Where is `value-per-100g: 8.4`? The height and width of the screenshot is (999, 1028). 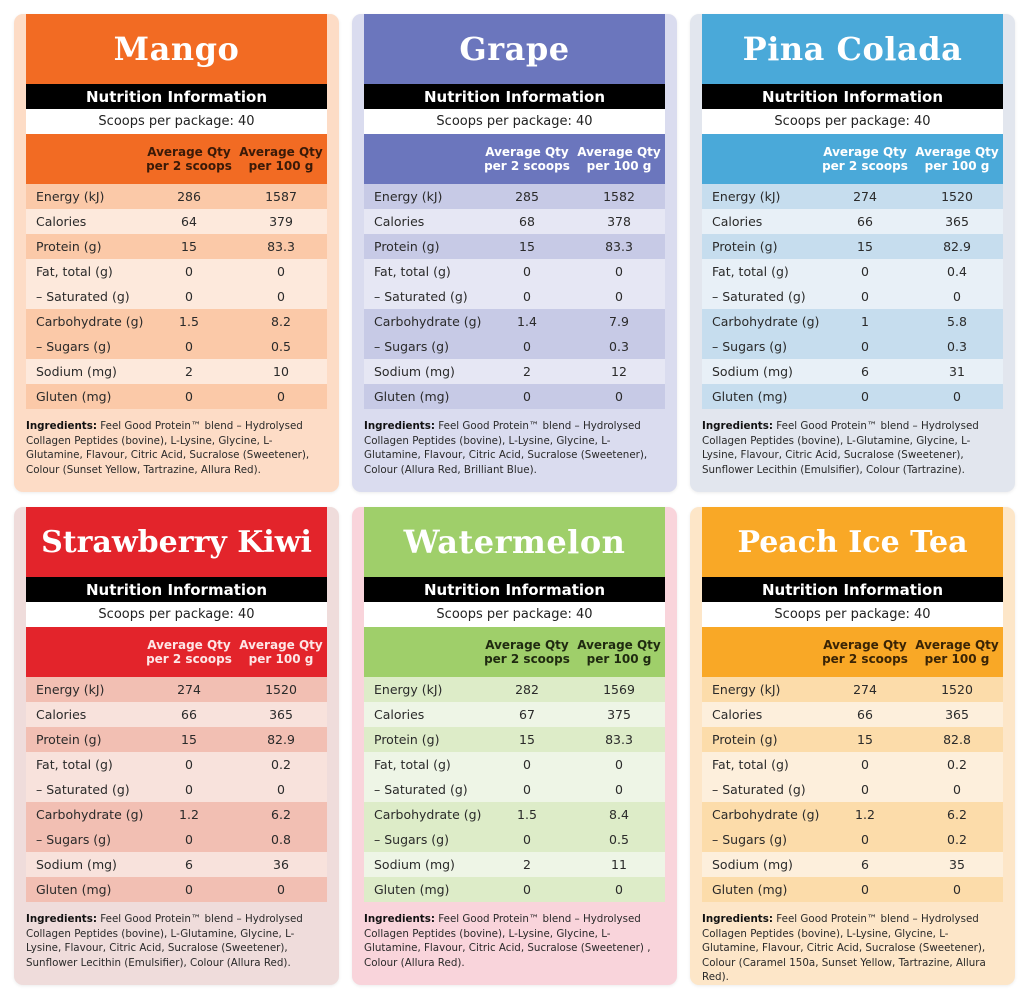
value-per-100g: 8.4 is located at coordinates (619, 814).